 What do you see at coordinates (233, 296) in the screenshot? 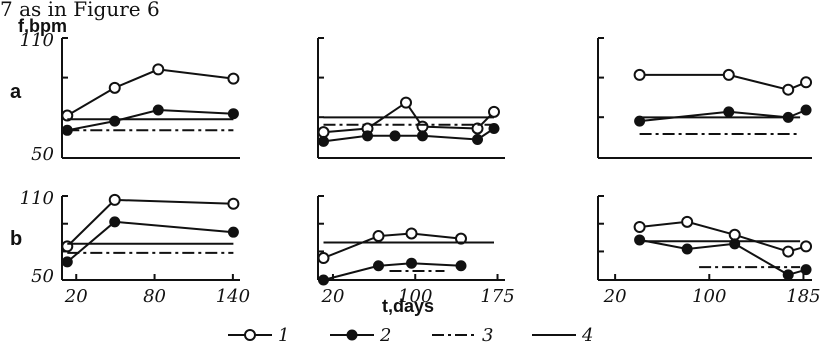
I see `x-tick-label: 140` at bounding box center [233, 296].